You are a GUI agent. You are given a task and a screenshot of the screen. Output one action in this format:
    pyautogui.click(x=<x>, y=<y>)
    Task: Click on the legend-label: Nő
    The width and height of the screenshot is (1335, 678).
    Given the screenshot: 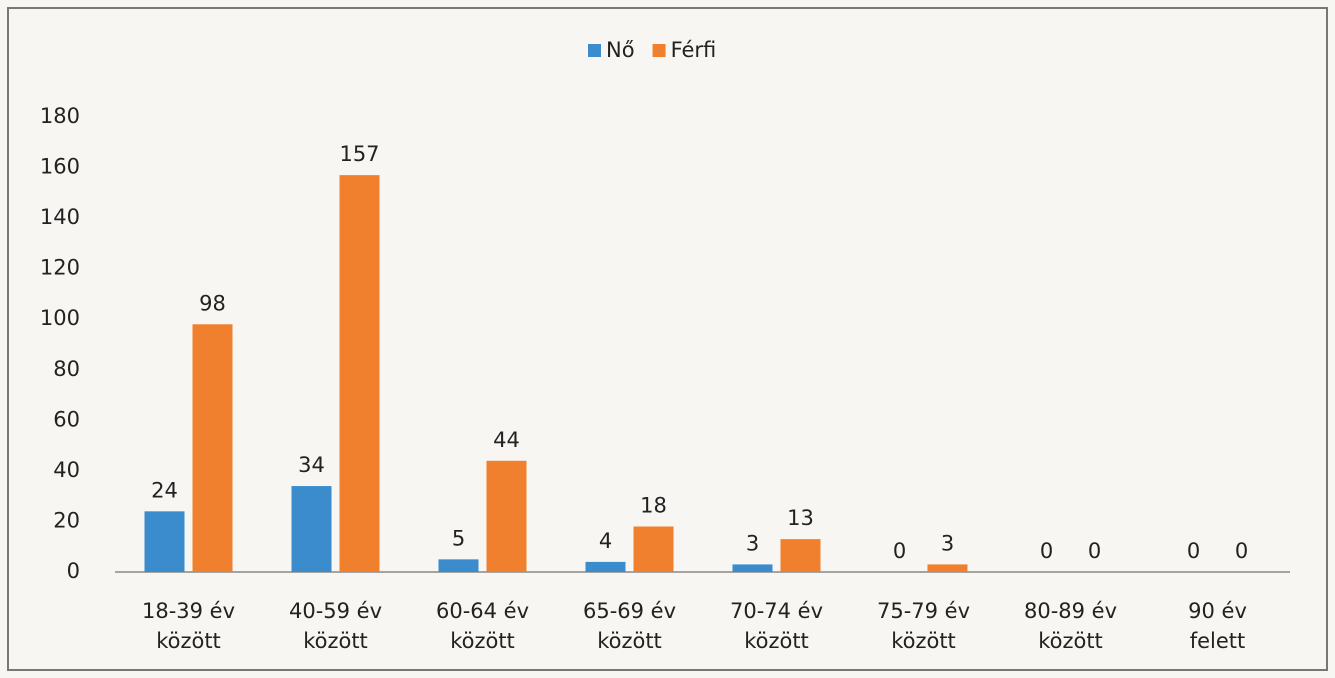 What is the action you would take?
    pyautogui.click(x=620, y=50)
    